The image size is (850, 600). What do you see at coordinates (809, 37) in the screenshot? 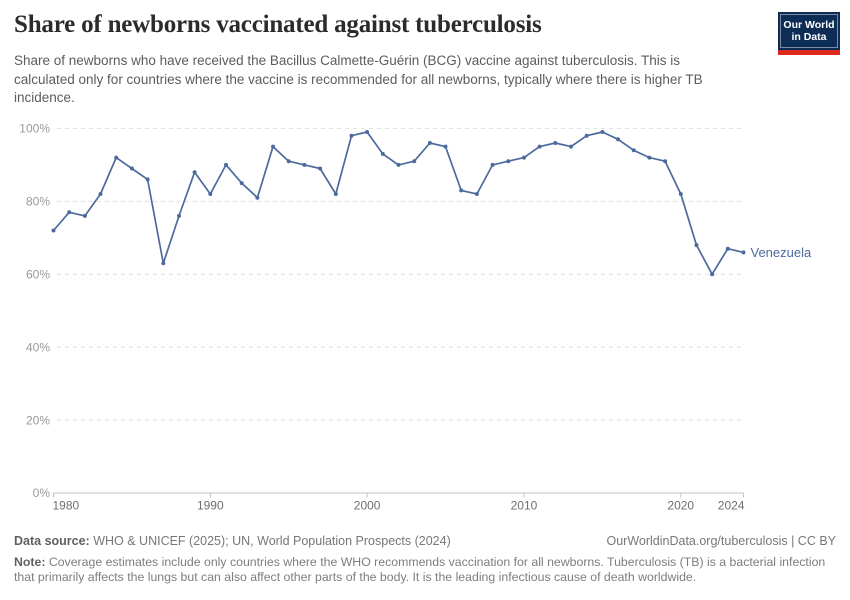
I see `owid-logo-line2: in Data` at bounding box center [809, 37].